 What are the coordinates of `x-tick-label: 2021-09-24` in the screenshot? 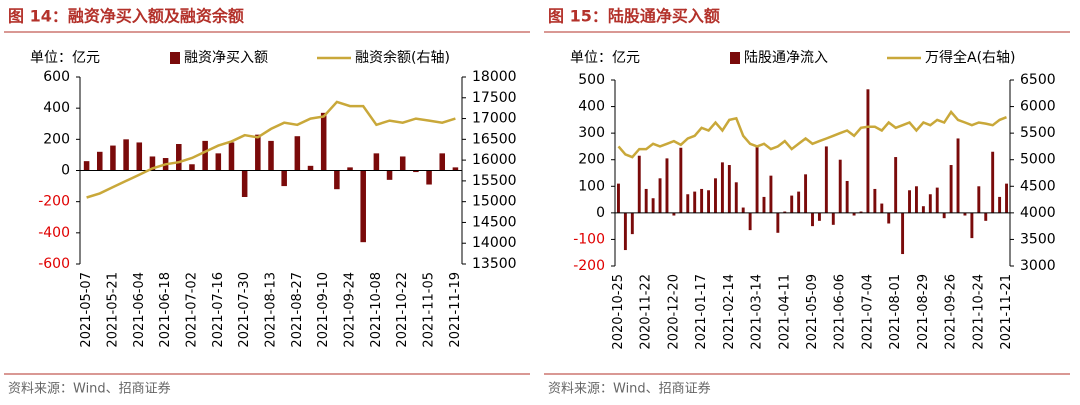 It's located at (350, 310).